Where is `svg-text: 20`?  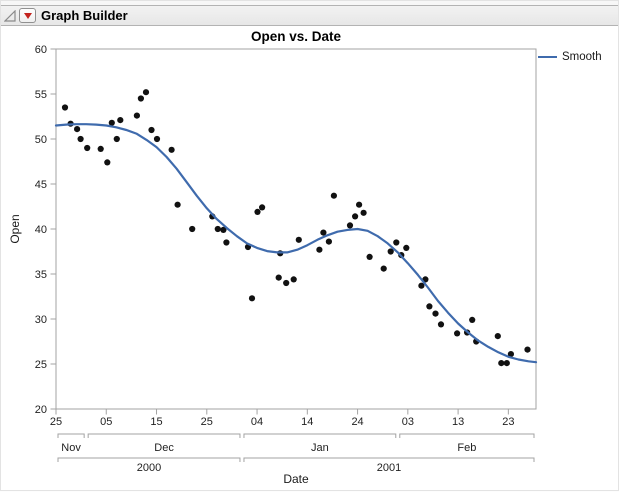 svg-text: 20 is located at coordinates (41, 410).